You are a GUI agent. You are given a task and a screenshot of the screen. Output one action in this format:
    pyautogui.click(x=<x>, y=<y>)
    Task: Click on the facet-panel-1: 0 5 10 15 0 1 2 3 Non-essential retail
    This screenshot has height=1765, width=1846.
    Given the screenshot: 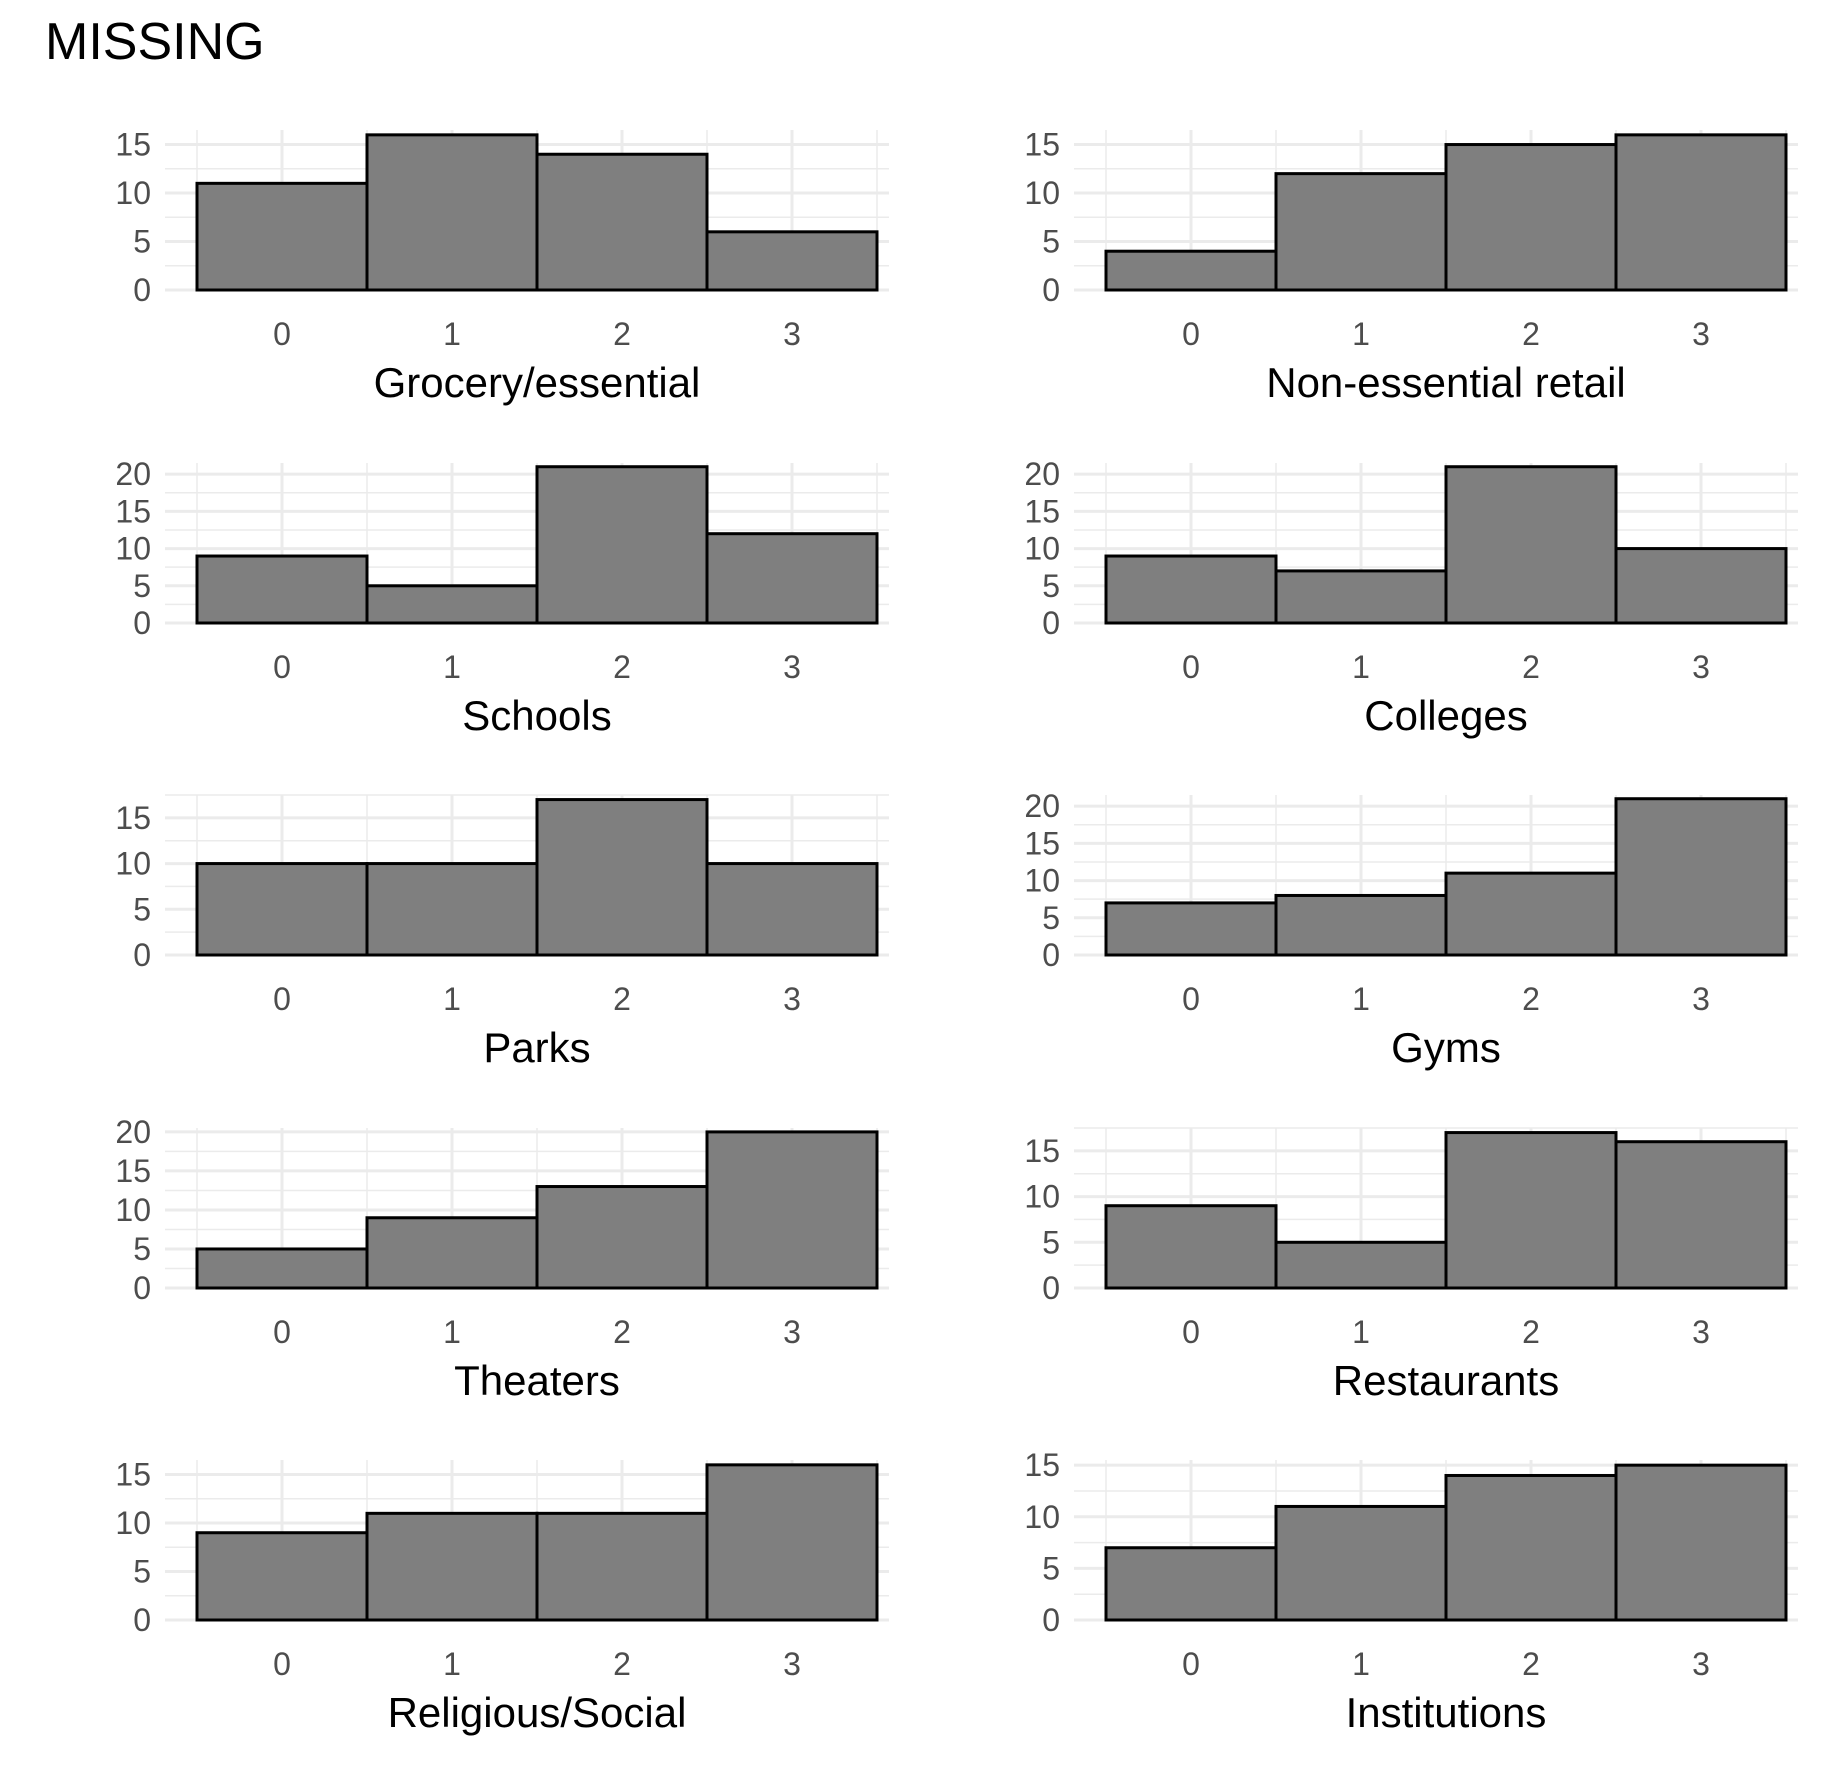 What is the action you would take?
    pyautogui.click(x=1411, y=266)
    